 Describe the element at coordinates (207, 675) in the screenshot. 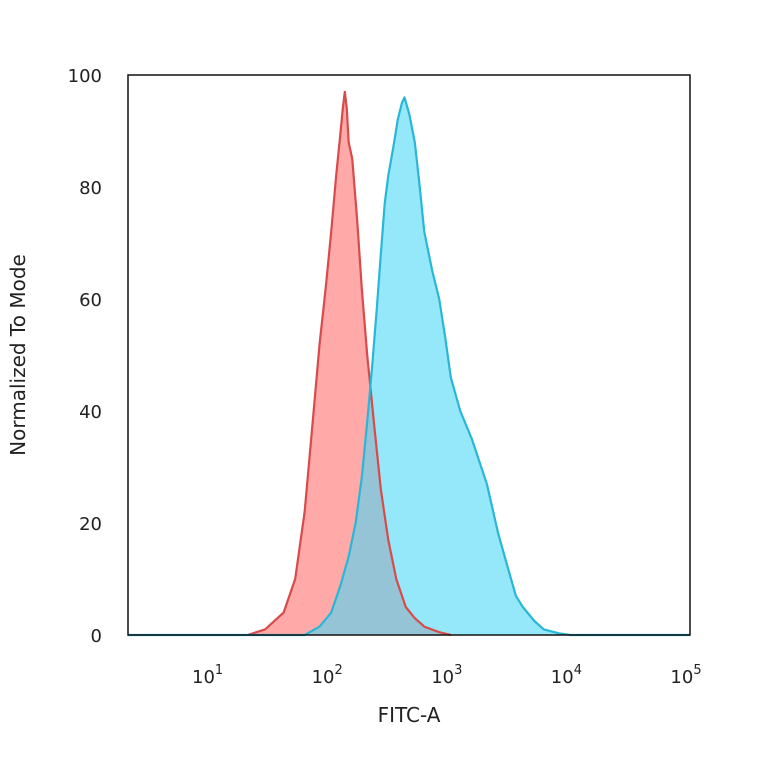

I see `x-tick-label: 10¹` at that location.